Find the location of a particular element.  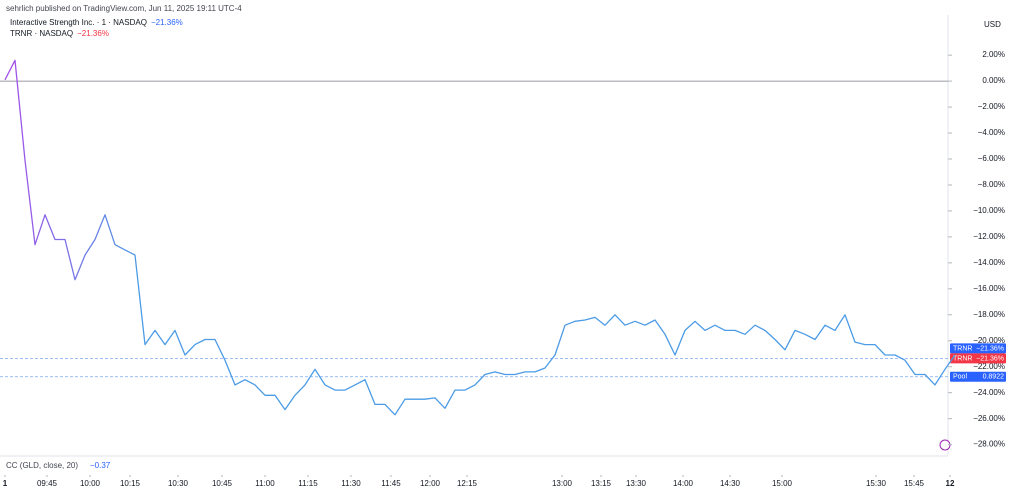

x-tick-label: 09:45 is located at coordinates (47, 483).